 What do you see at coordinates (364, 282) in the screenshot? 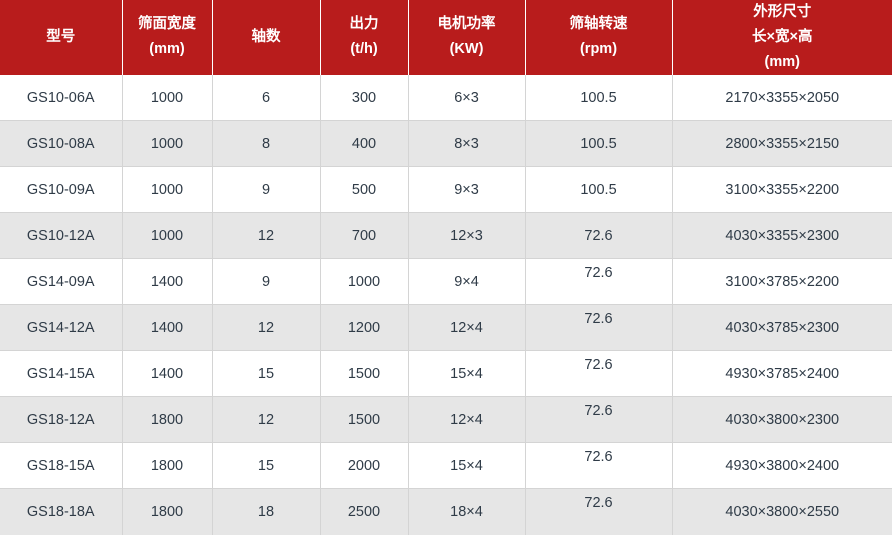
I see `cell-output: 1000` at bounding box center [364, 282].